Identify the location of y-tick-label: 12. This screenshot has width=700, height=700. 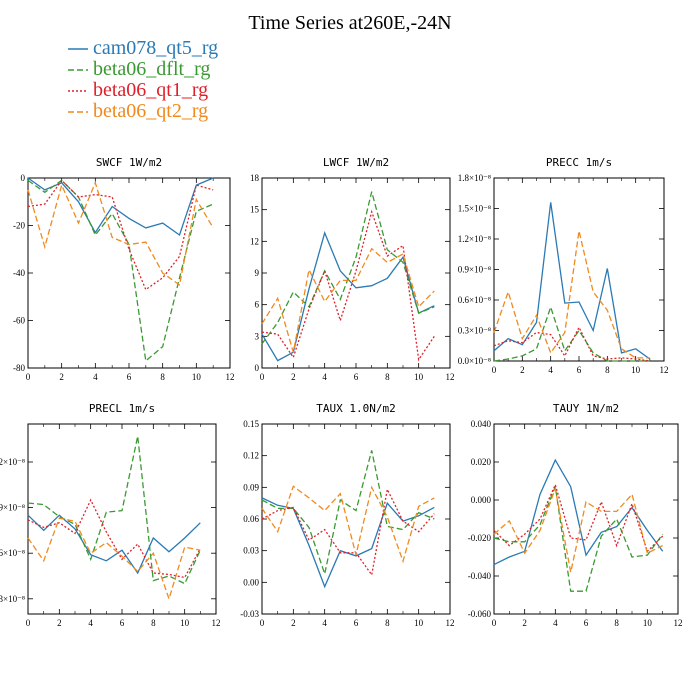
(254, 241).